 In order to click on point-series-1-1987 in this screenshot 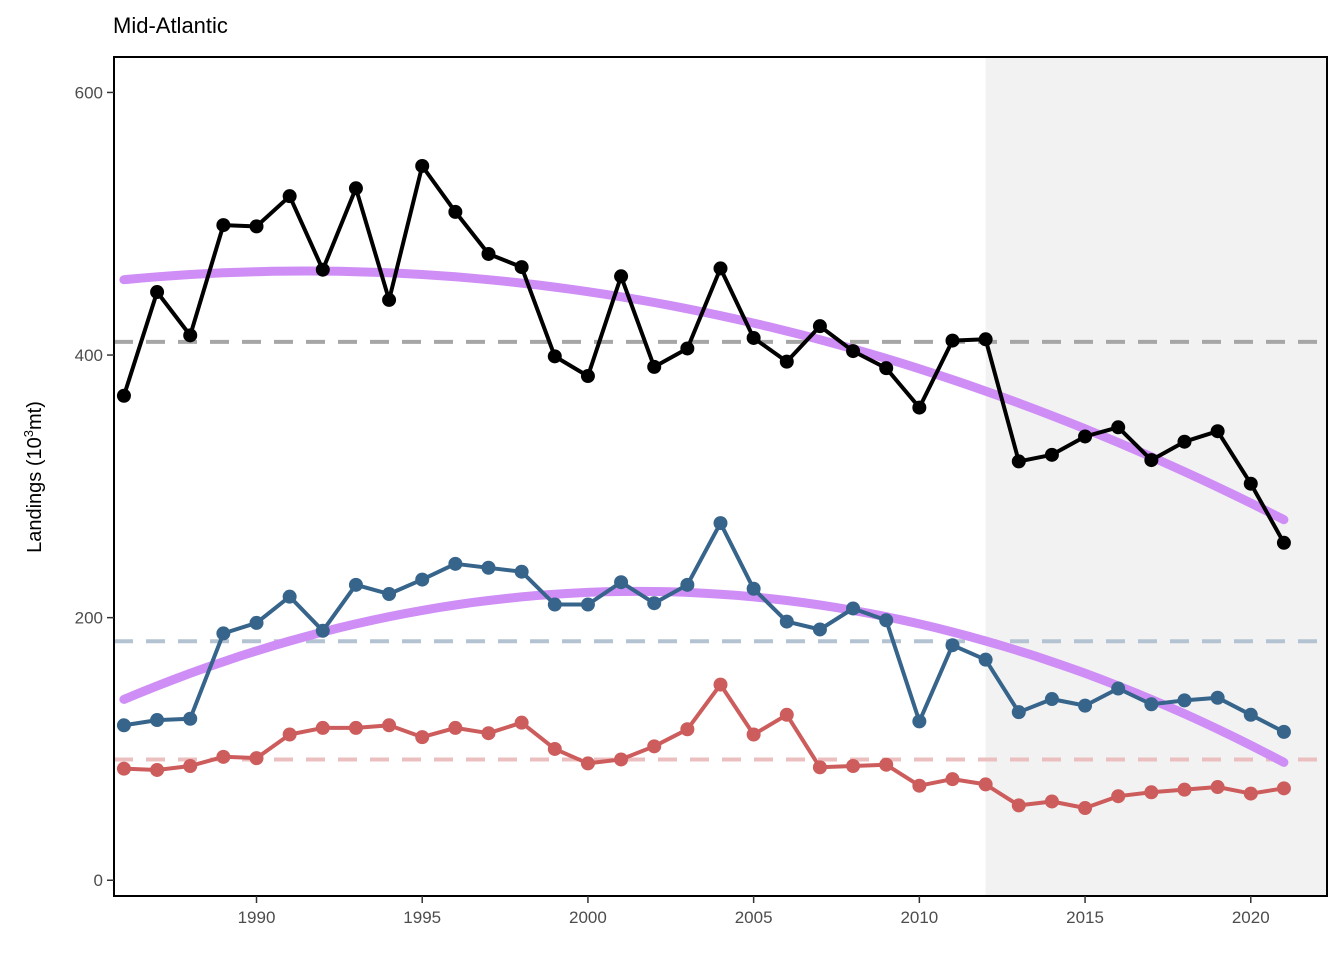, I will do `click(157, 292)`.